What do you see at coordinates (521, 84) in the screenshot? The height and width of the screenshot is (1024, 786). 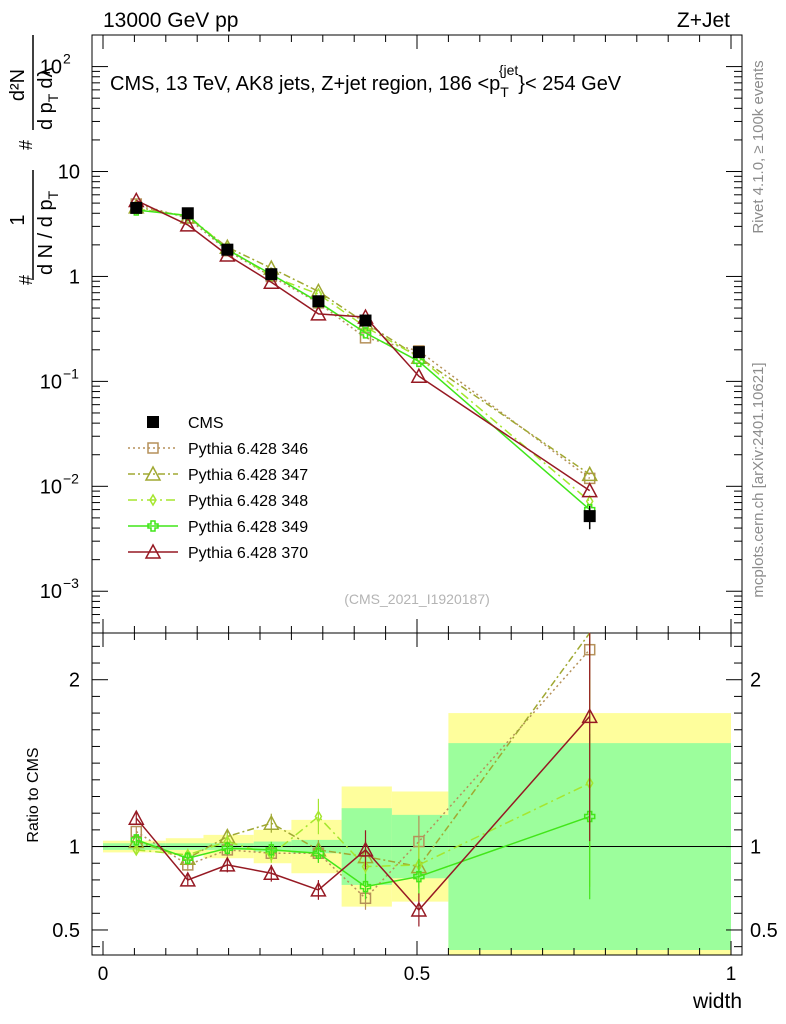 I see `chart-title-sup-close: }` at bounding box center [521, 84].